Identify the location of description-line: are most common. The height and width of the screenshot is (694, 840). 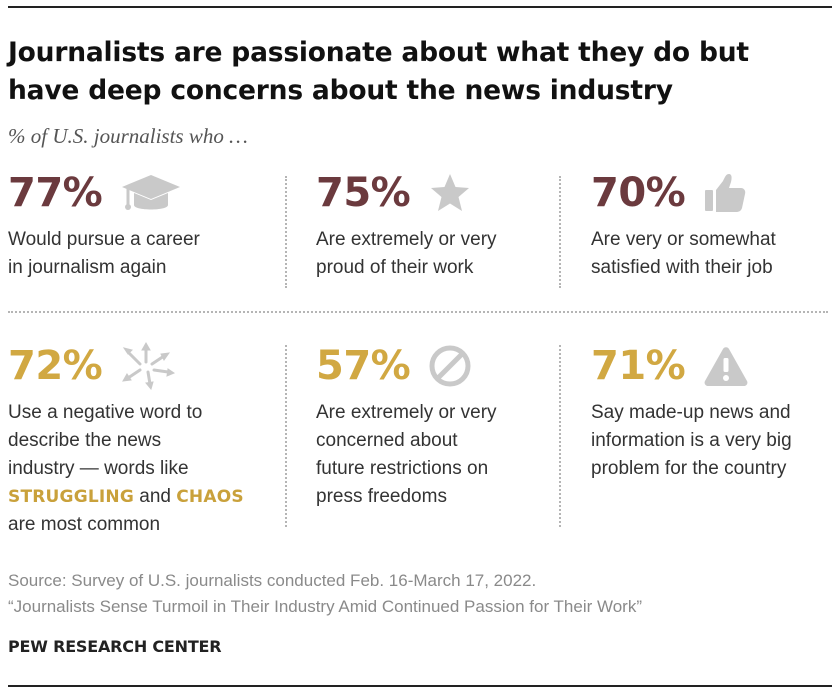
(84, 524).